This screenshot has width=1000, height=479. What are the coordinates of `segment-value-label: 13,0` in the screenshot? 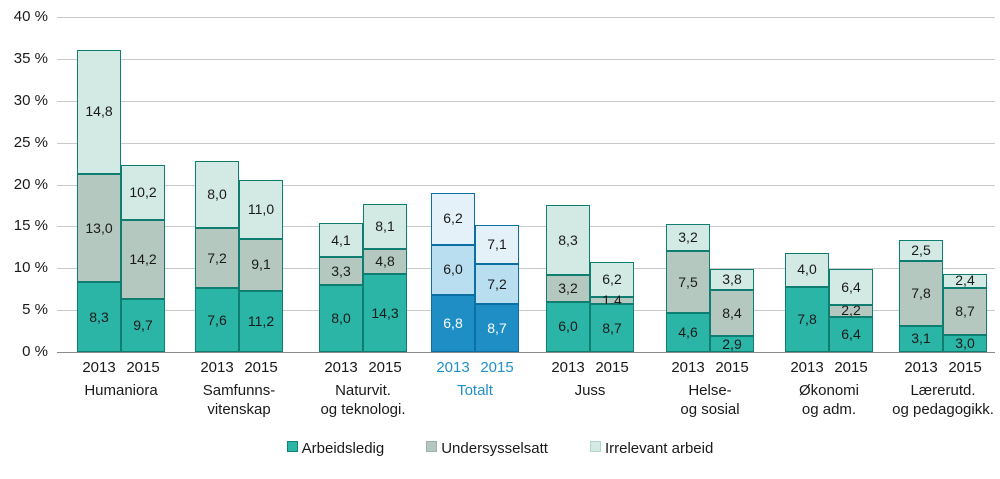 It's located at (99, 227).